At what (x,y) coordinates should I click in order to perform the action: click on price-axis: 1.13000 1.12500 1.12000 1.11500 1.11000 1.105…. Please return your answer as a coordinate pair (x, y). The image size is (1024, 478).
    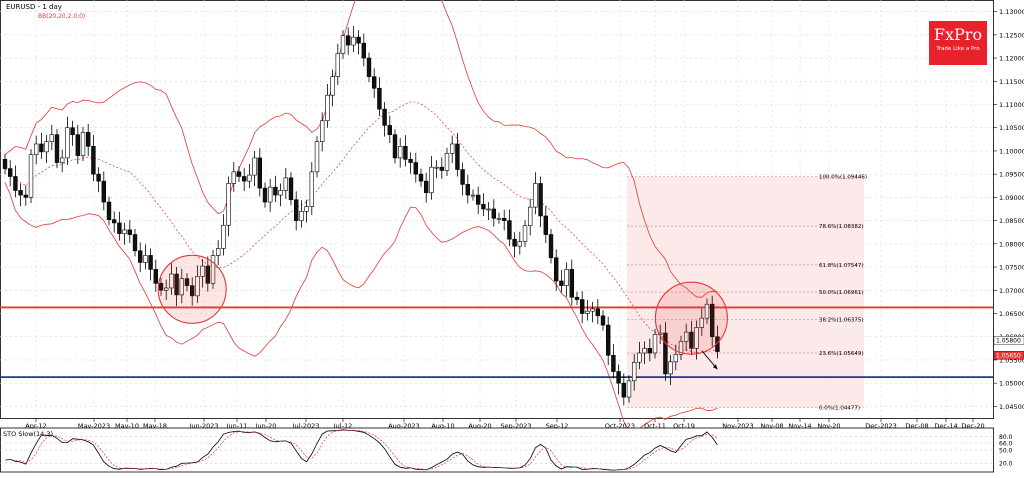
    Looking at the image, I should click on (1008, 209).